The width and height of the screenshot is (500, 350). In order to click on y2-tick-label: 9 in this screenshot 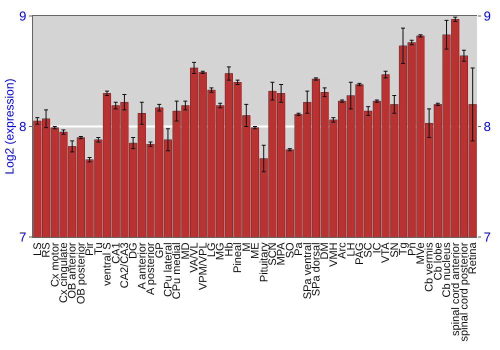, I will do `click(487, 16)`.